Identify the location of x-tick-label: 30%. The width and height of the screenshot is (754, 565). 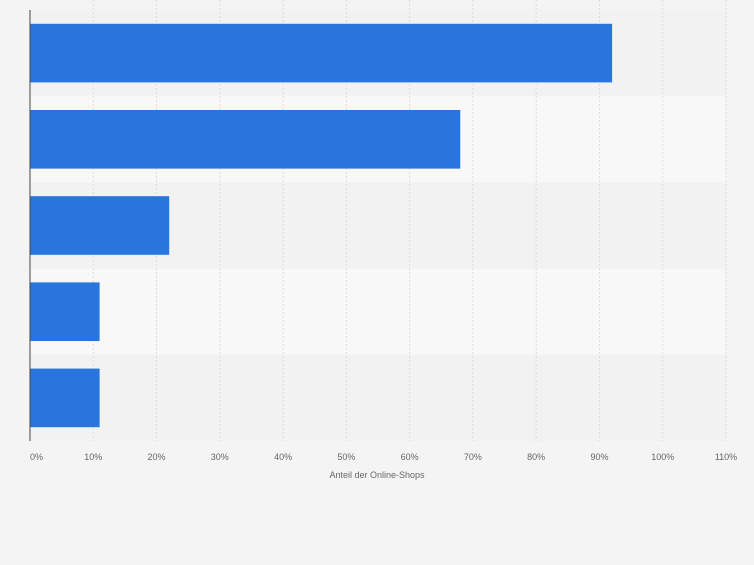
(220, 457).